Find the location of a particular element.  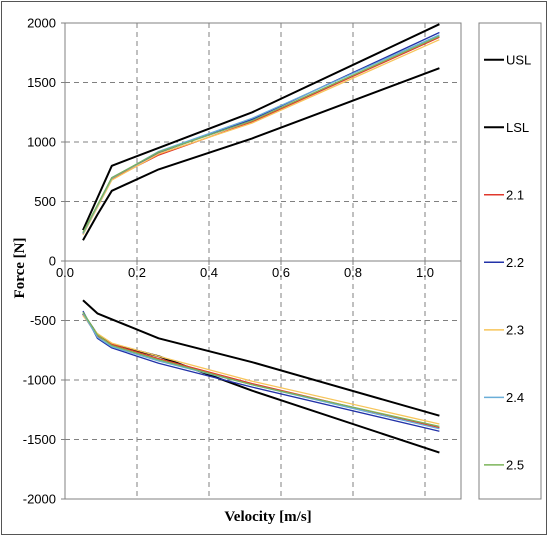

x-tick-label: 0.2 is located at coordinates (137, 272).